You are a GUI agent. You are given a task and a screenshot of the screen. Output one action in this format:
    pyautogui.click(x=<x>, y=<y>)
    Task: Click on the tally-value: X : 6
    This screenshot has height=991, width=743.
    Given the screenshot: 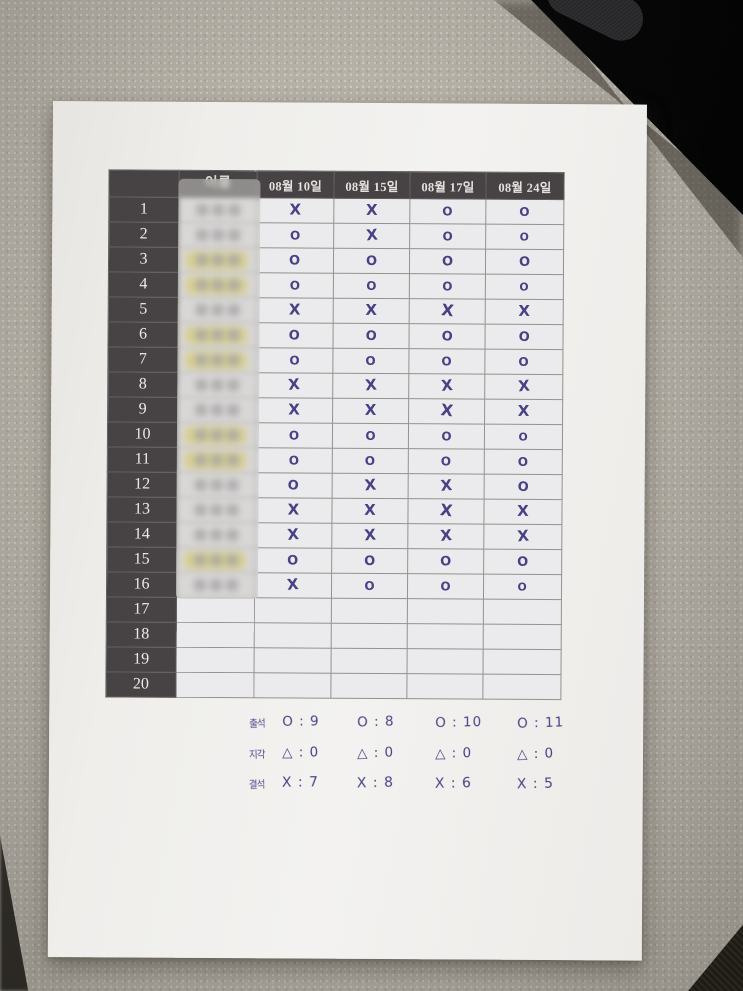 What is the action you would take?
    pyautogui.click(x=453, y=783)
    